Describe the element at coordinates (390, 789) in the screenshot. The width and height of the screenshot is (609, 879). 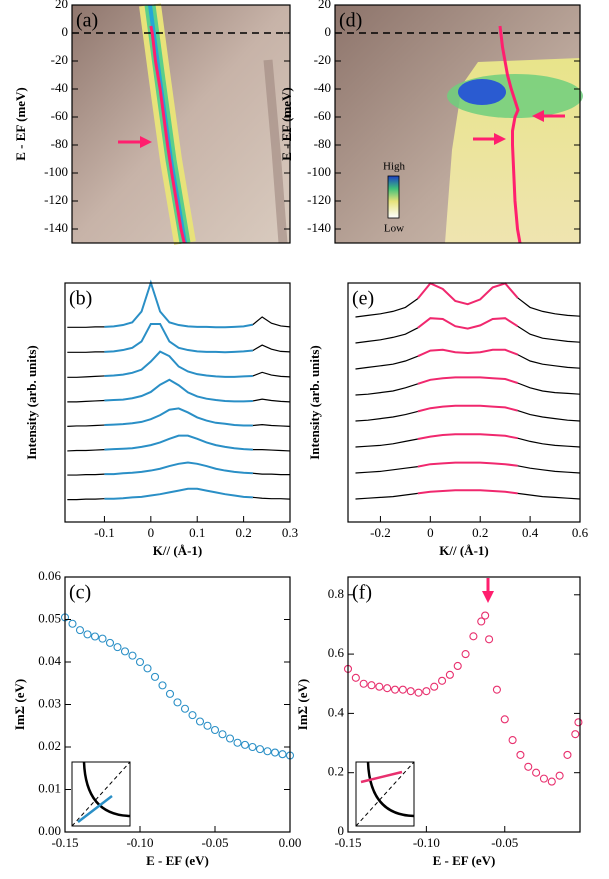
I see `inset-curve` at that location.